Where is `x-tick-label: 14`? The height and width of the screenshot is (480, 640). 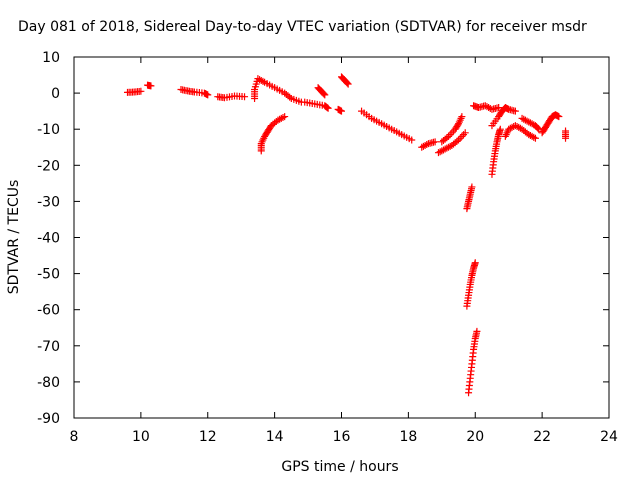 x-tick-label: 14 is located at coordinates (275, 437).